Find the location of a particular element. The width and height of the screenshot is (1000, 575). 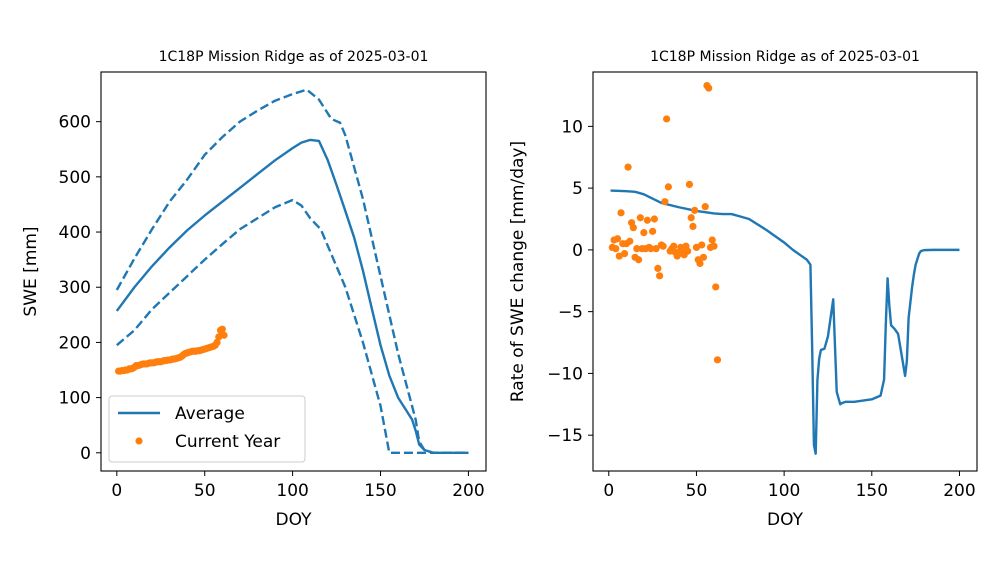

legend: Average Current Year is located at coordinates (207, 429).